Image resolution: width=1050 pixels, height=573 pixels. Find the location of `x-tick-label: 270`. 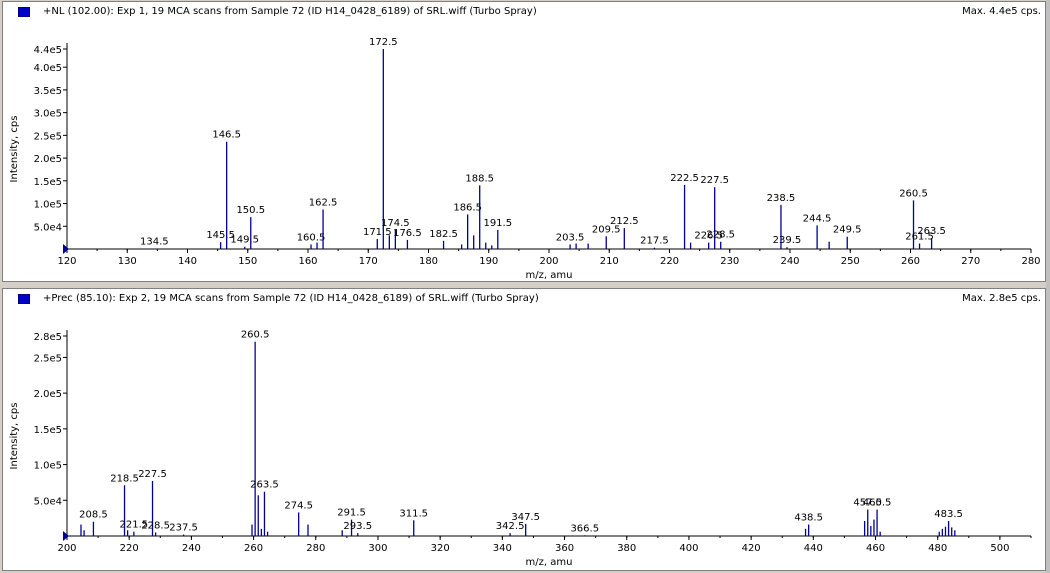

x-tick-label: 270 is located at coordinates (970, 261).